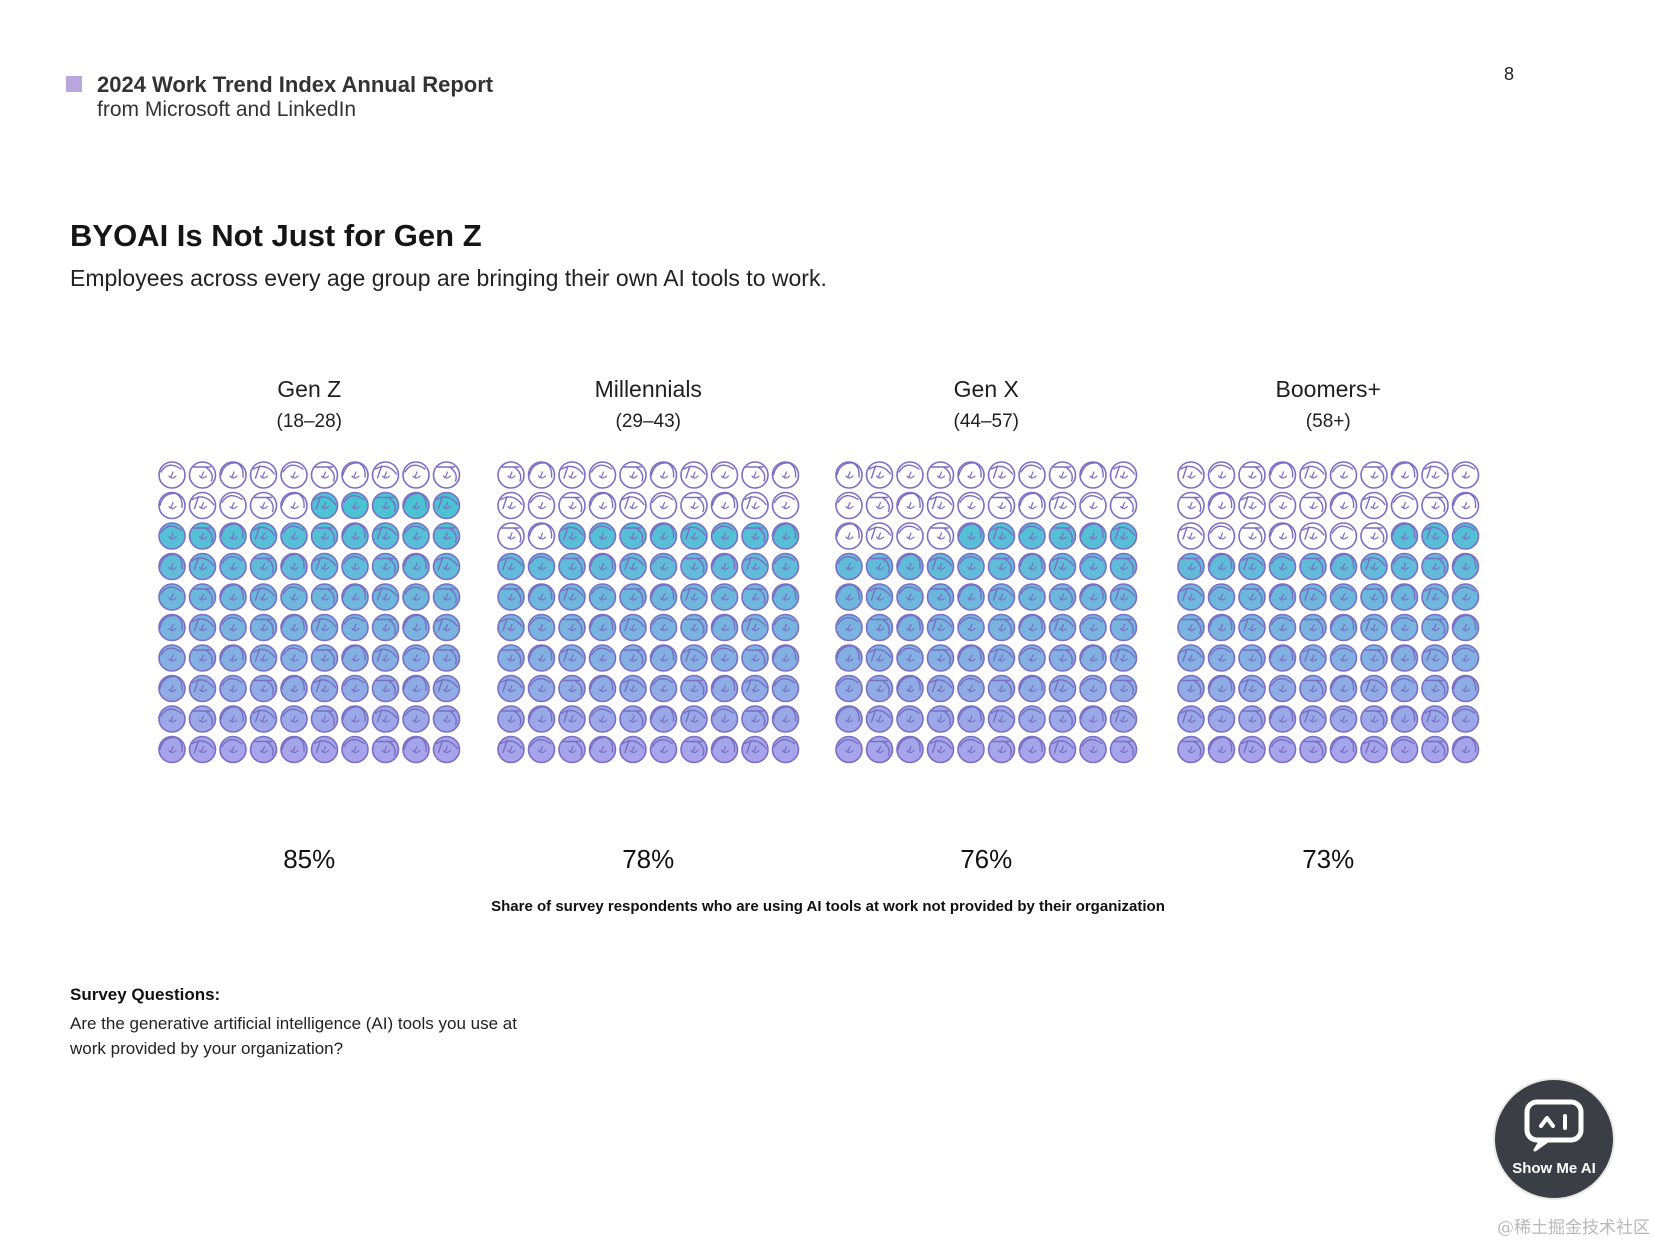 The height and width of the screenshot is (1240, 1654). I want to click on report-subtitle: from Microsoft and LinkedIn, so click(227, 109).